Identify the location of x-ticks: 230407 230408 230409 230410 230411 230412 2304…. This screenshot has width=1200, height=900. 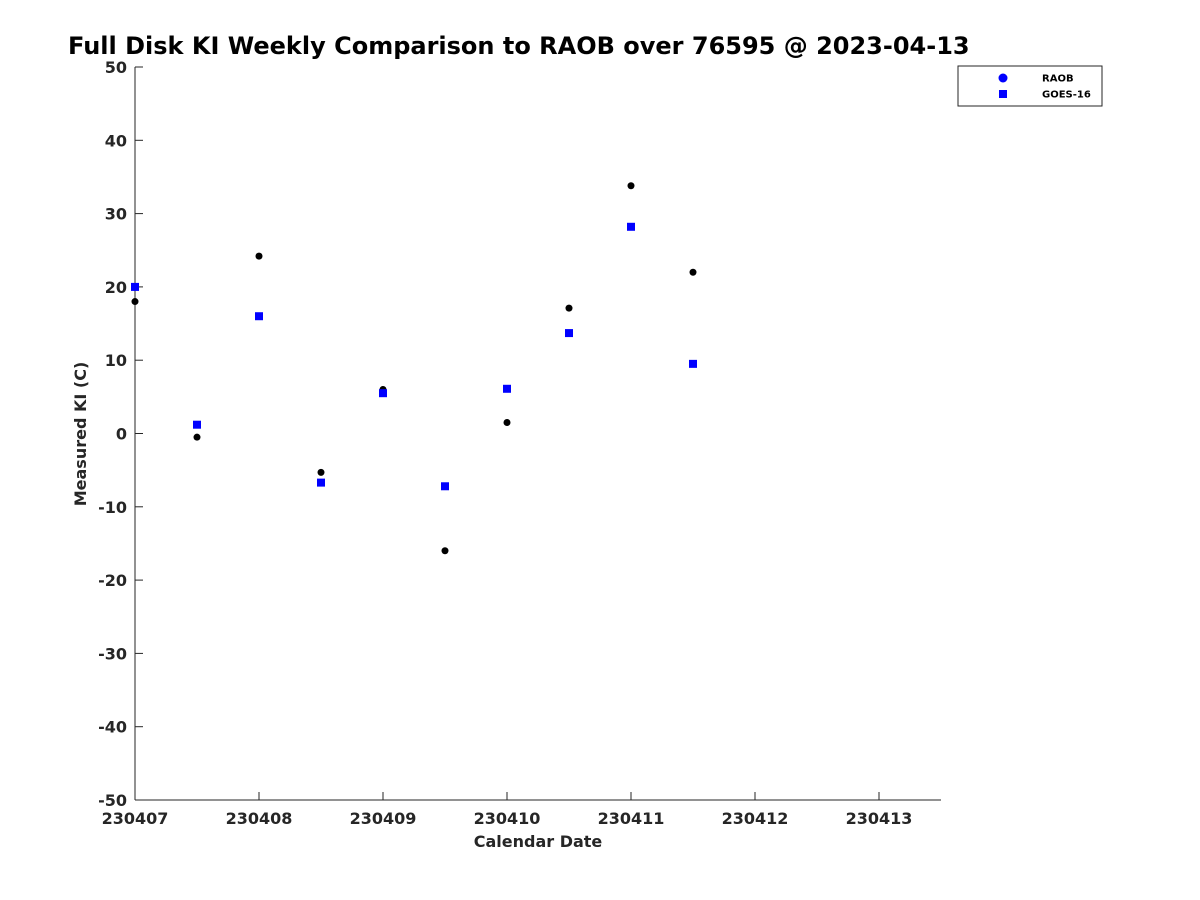
(507, 810).